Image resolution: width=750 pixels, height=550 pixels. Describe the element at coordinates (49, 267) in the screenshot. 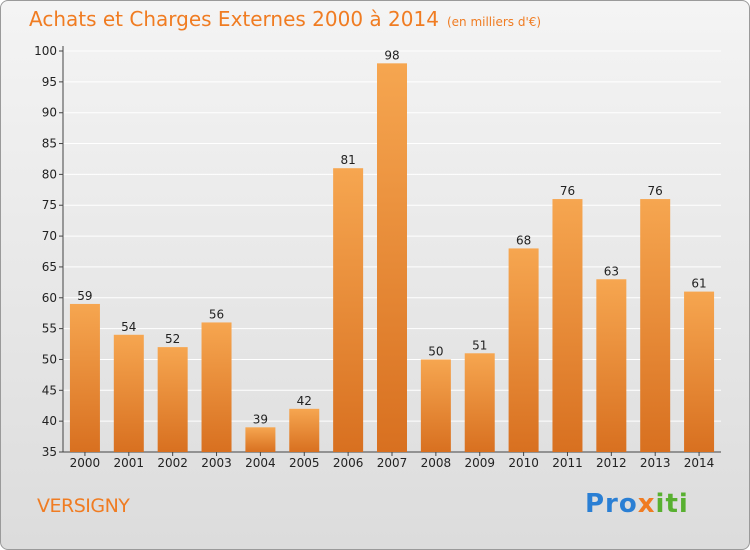

I see `y-tick-label: 65` at that location.